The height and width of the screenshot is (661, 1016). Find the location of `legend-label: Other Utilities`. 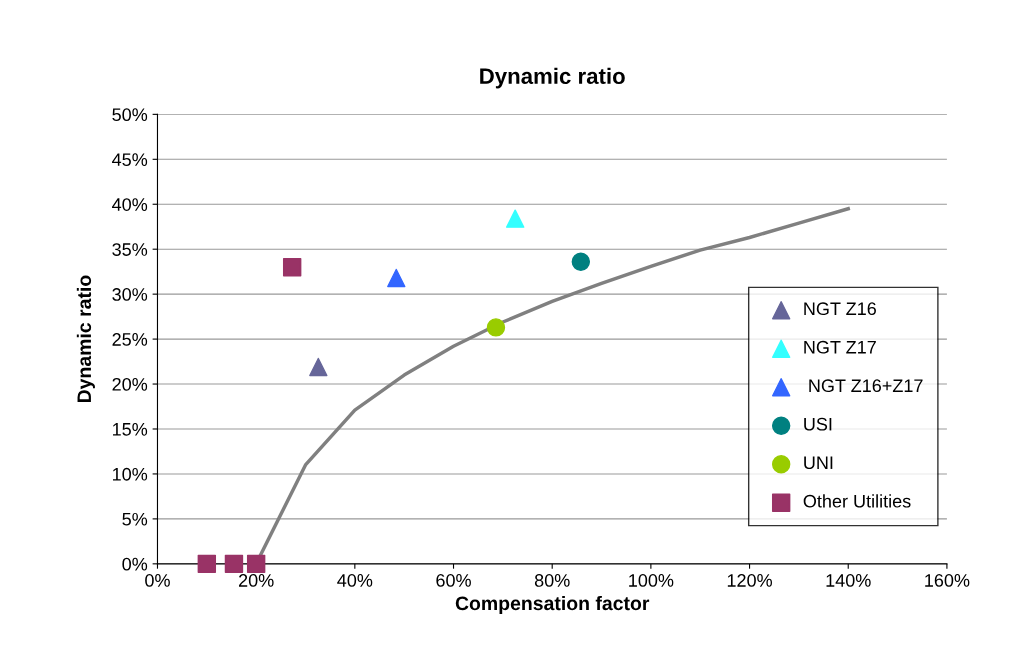

legend-label: Other Utilities is located at coordinates (857, 501).